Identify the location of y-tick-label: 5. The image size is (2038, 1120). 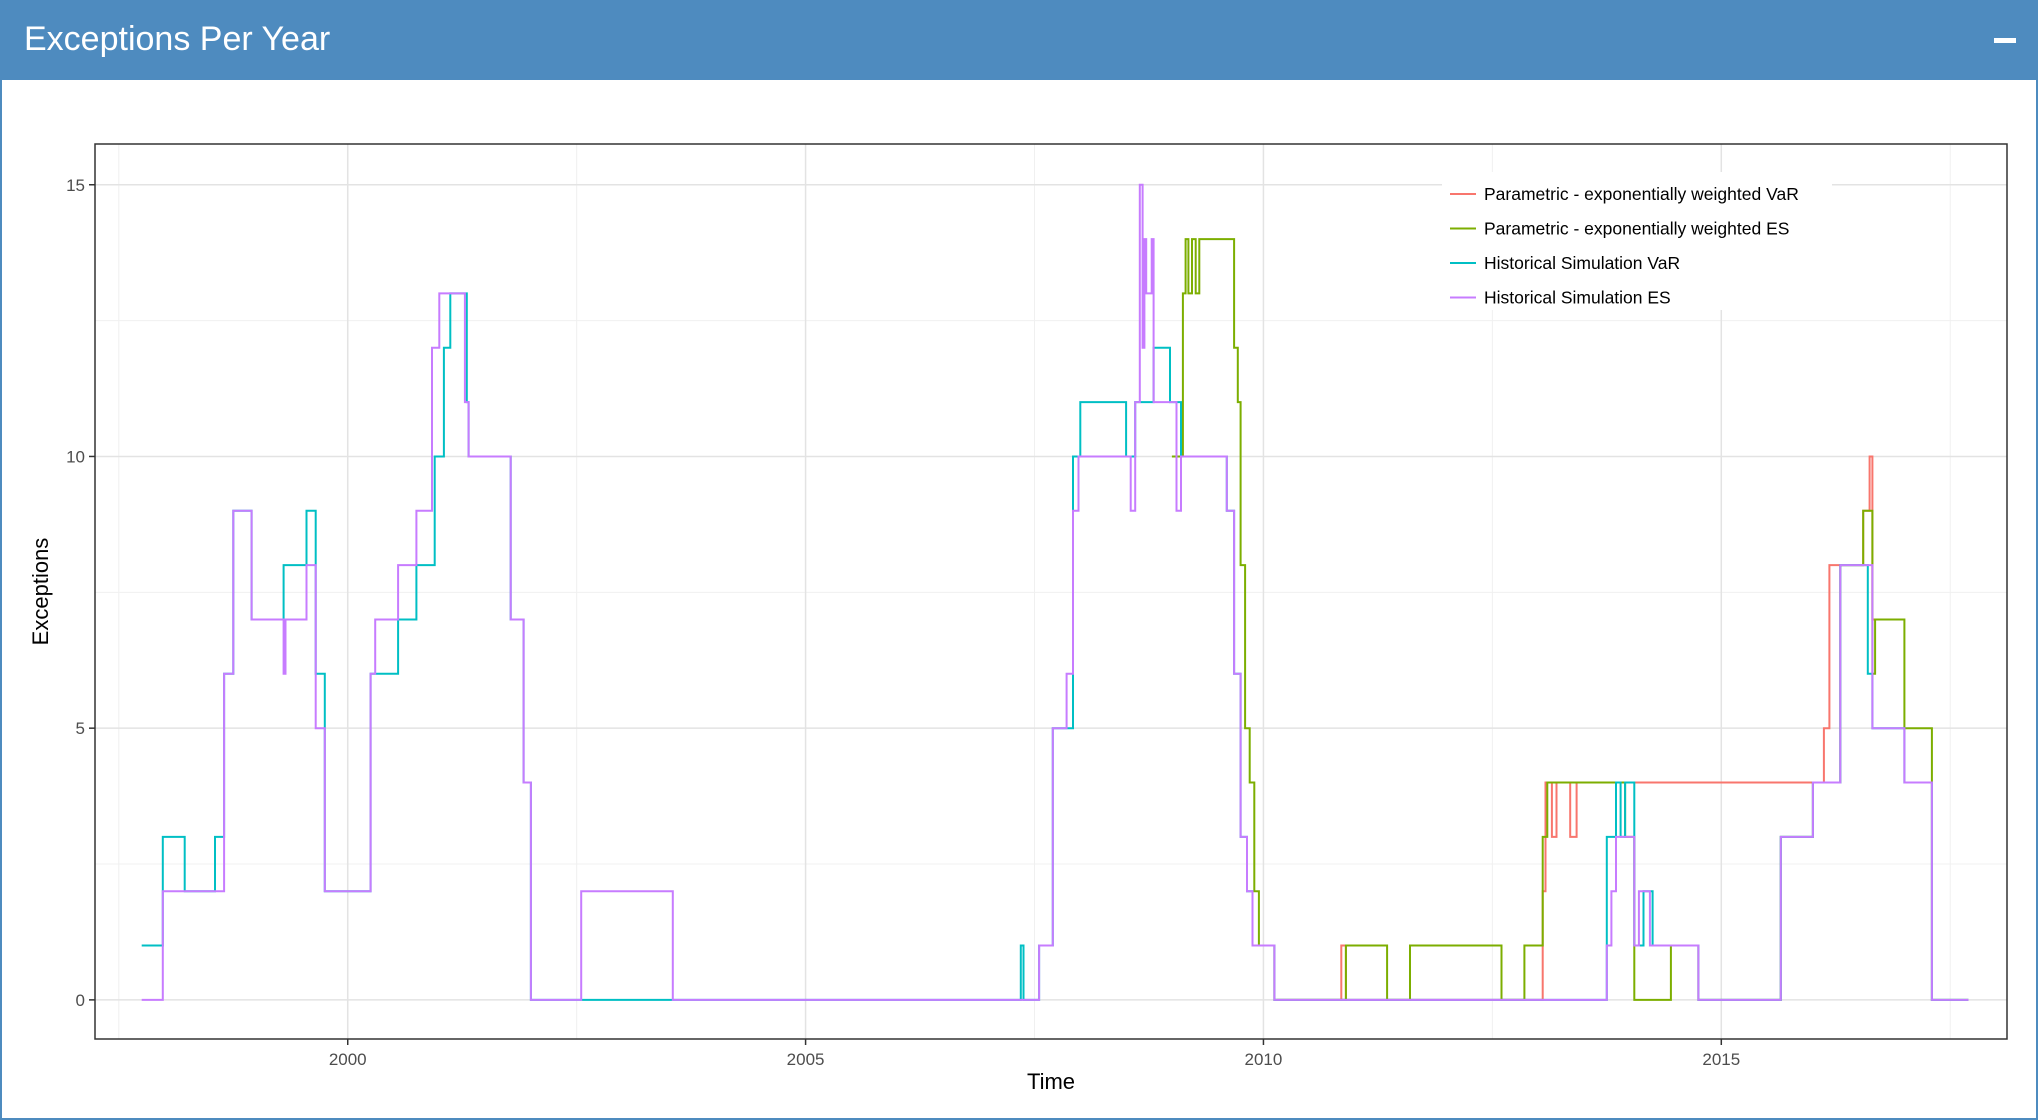
(80, 728).